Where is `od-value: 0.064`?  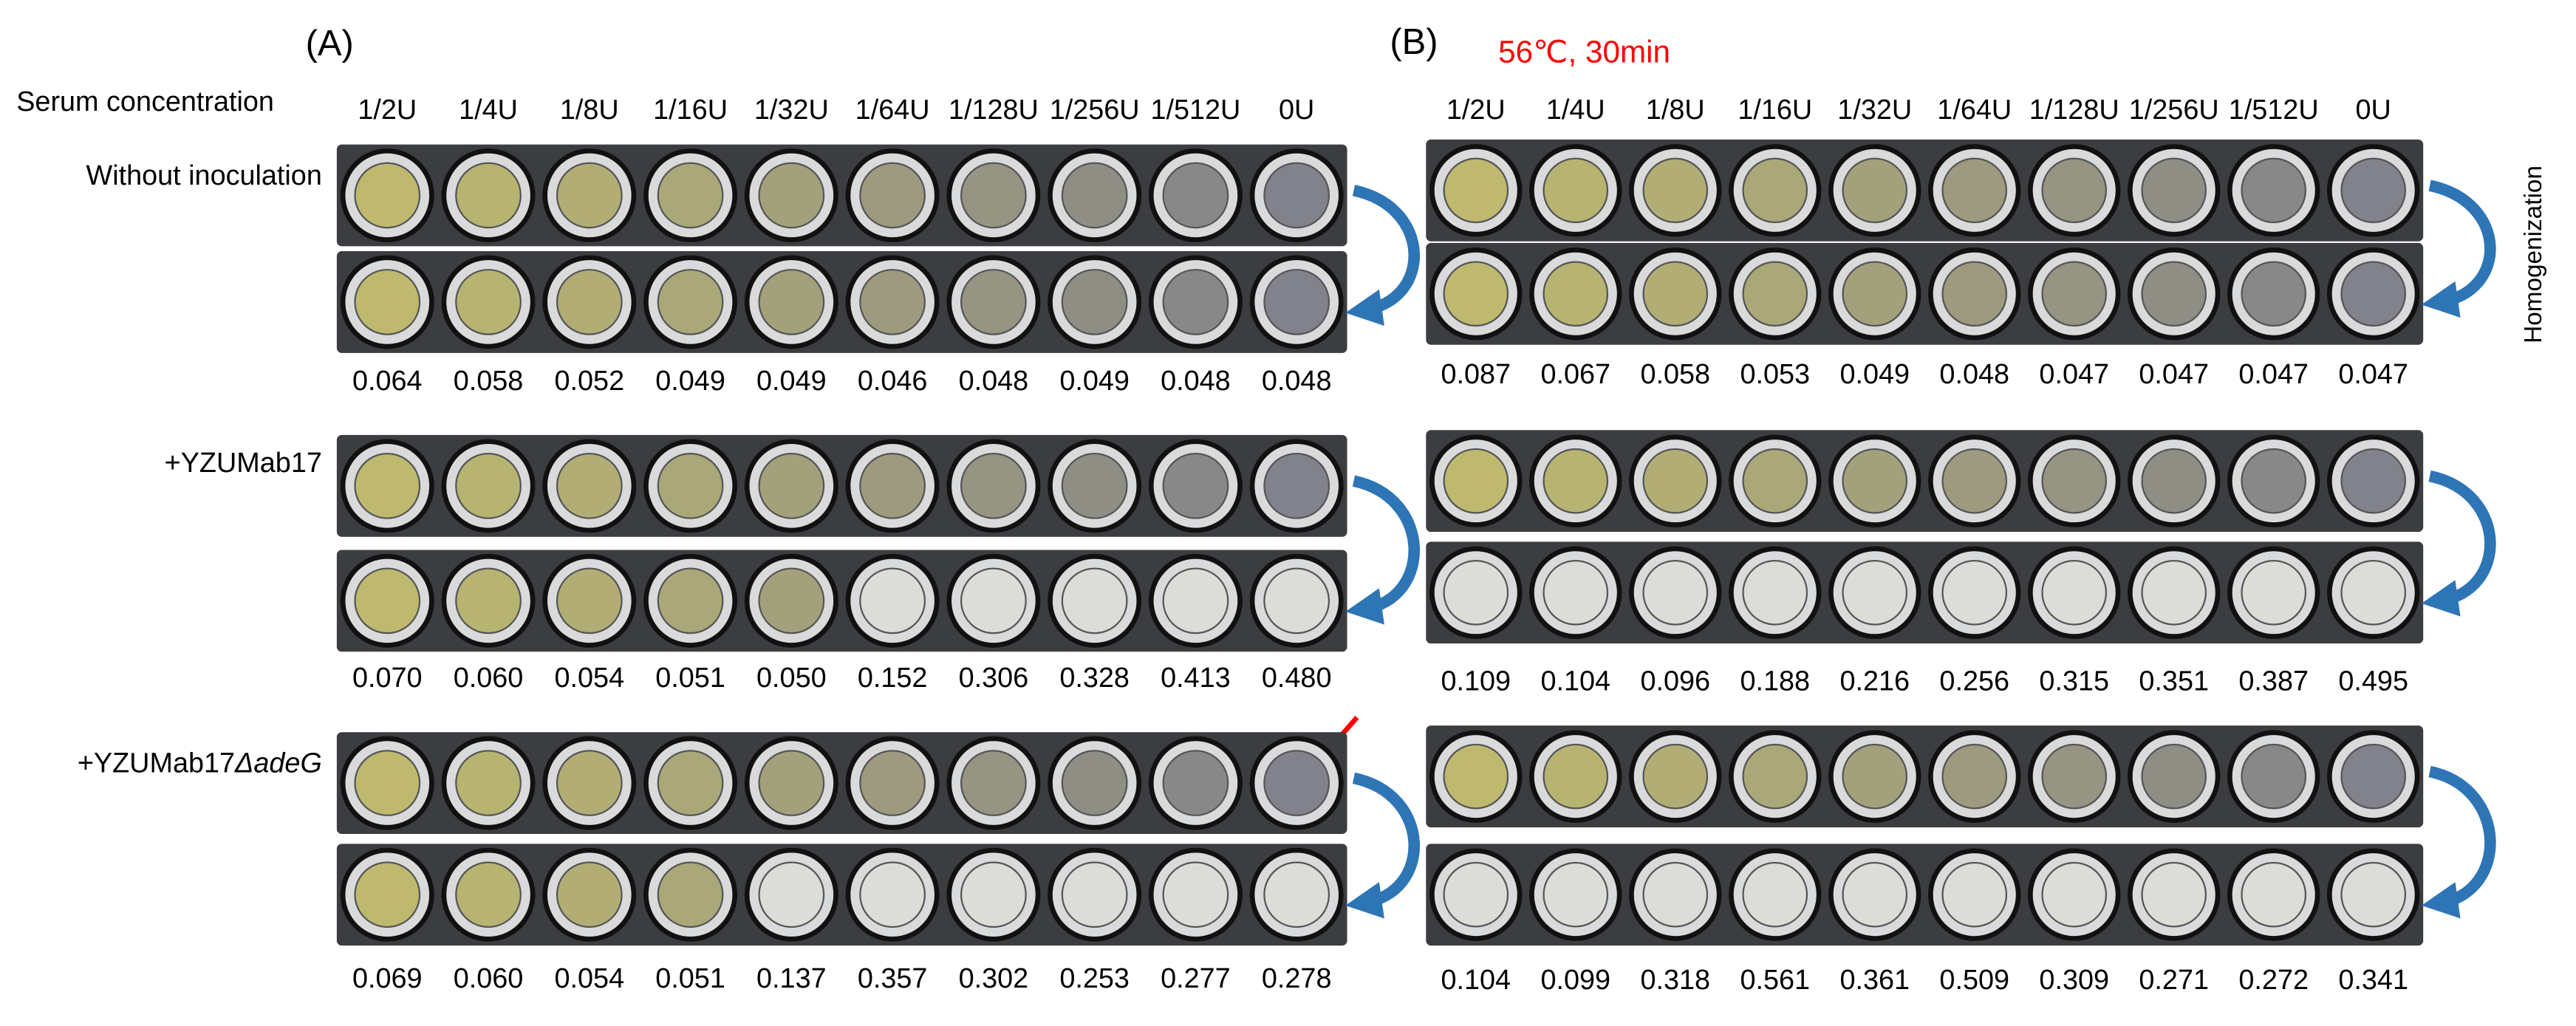 od-value: 0.064 is located at coordinates (387, 381).